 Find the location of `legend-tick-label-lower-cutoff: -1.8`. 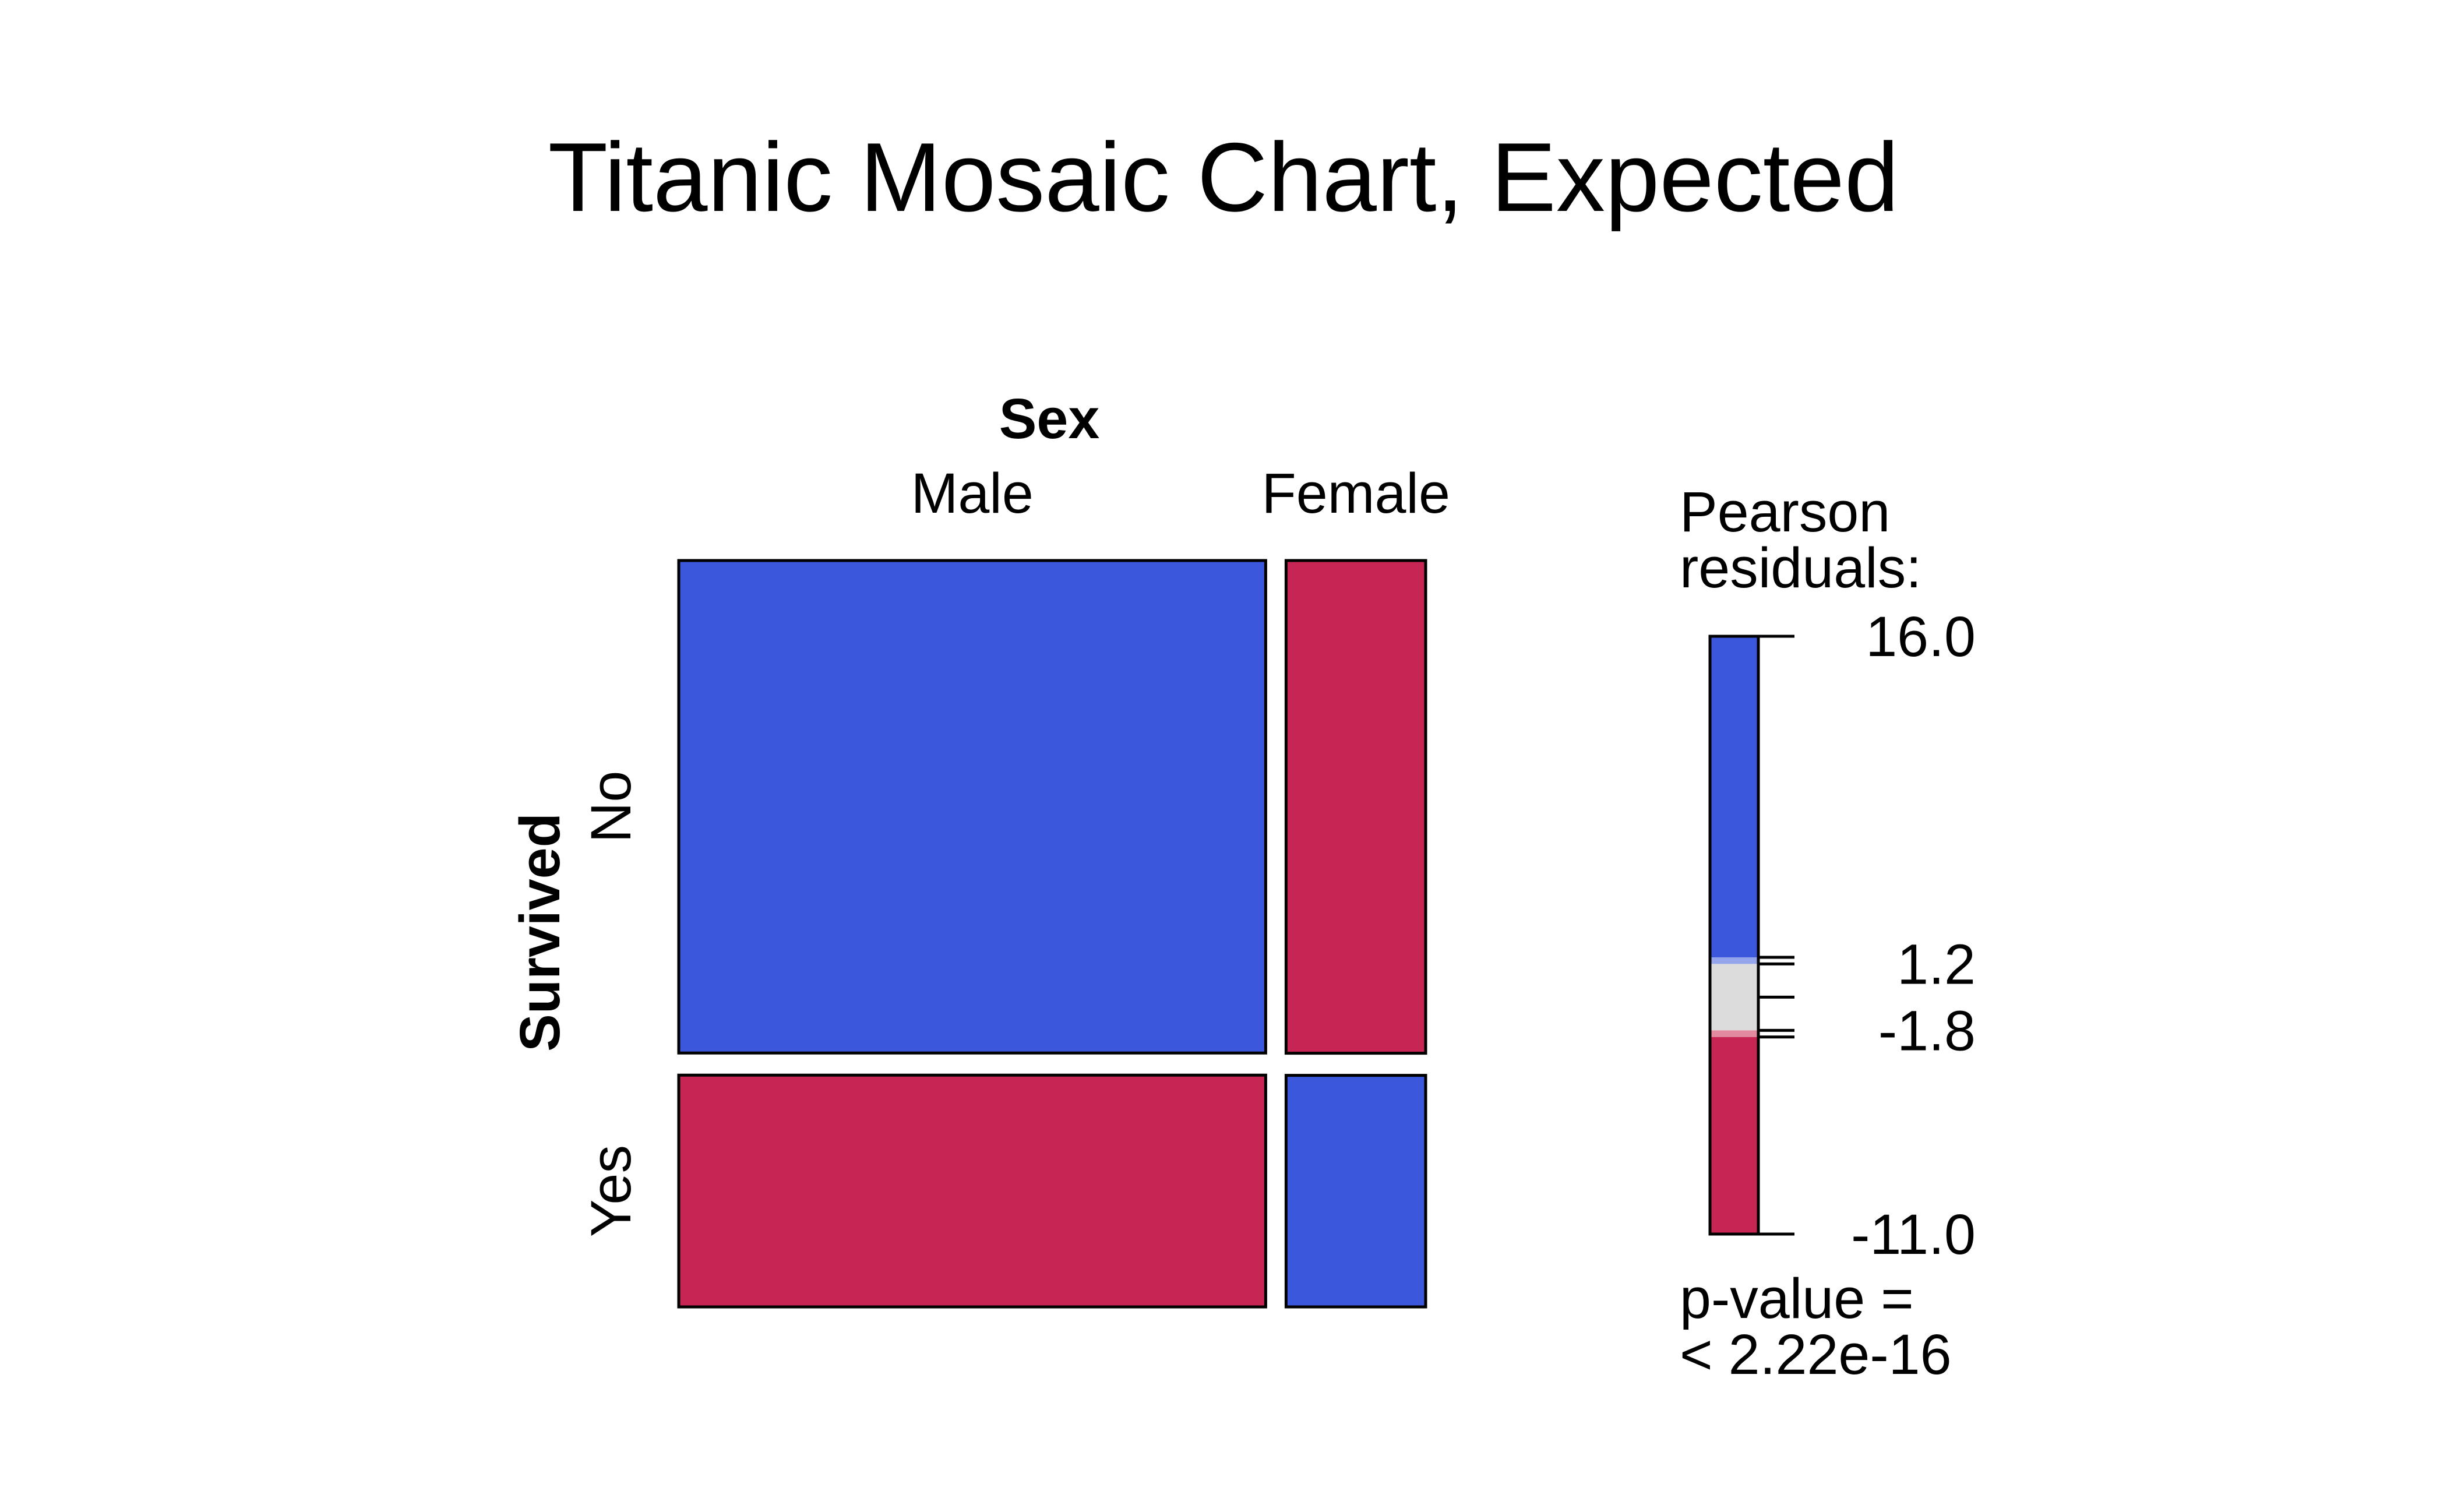

legend-tick-label-lower-cutoff: -1.8 is located at coordinates (1927, 1030).